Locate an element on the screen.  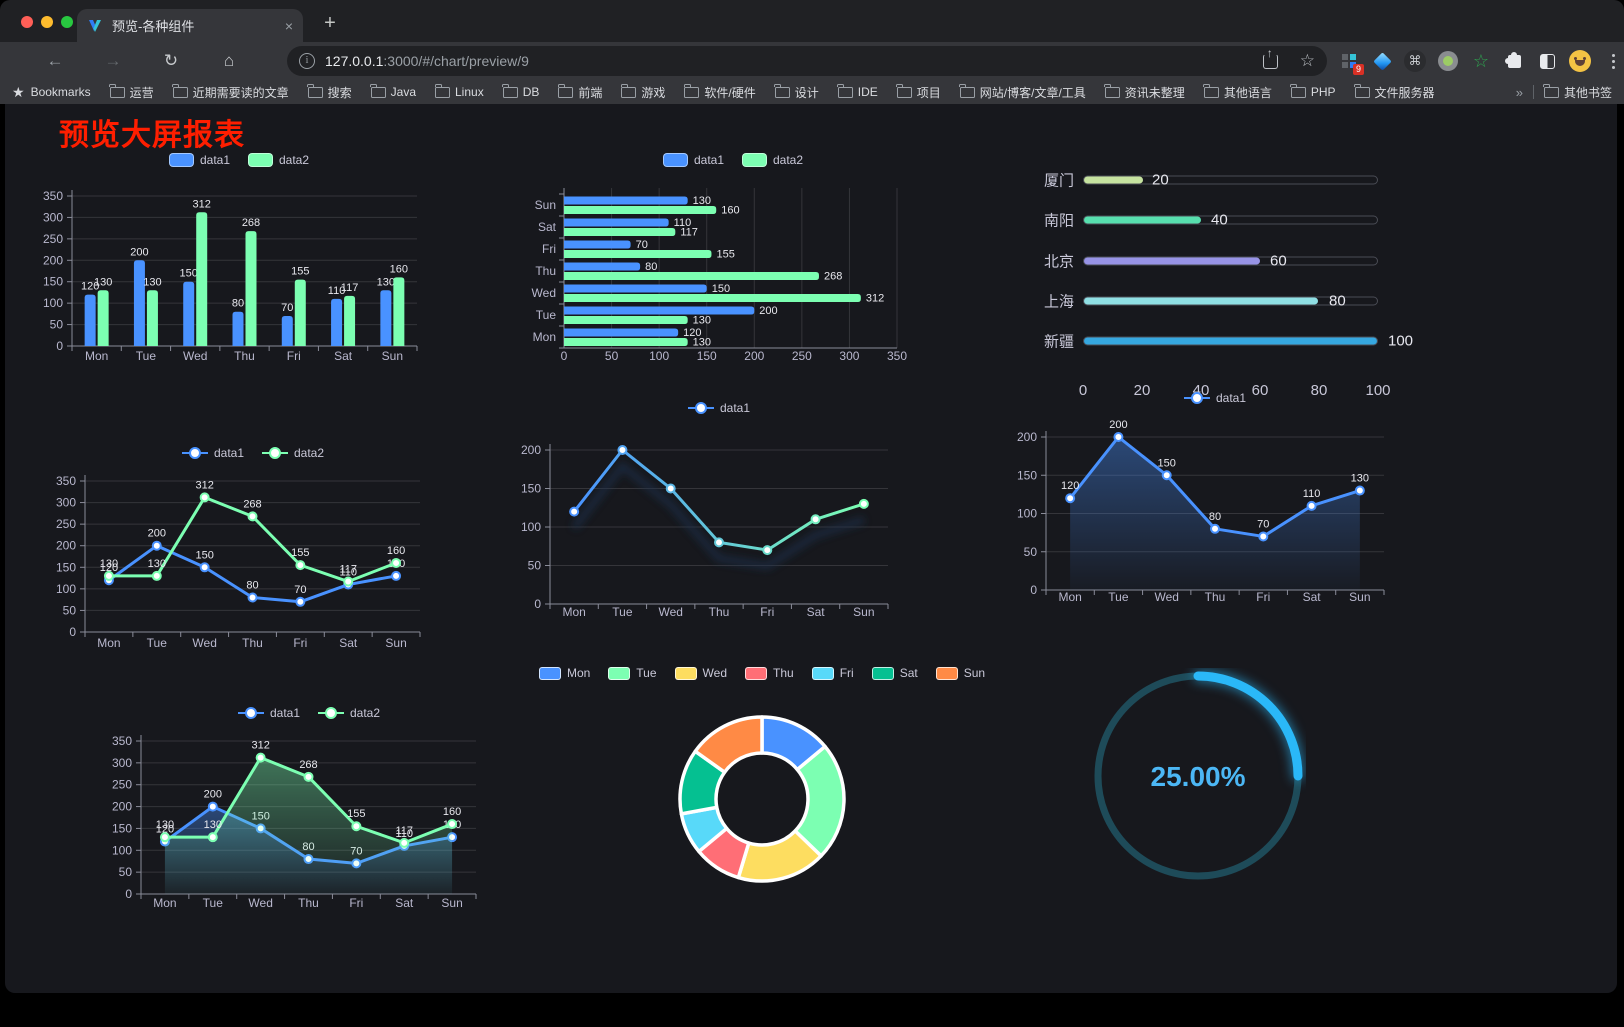
bookmark-folder-item: 设计 is located at coordinates (796, 92).